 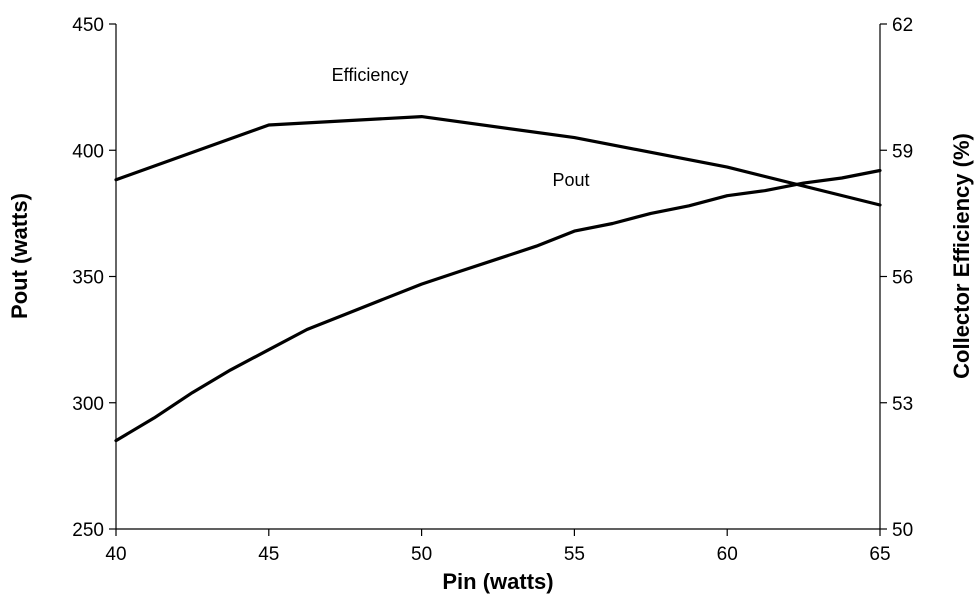 What do you see at coordinates (370, 75) in the screenshot?
I see `series-label-efficiency: Efficiency` at bounding box center [370, 75].